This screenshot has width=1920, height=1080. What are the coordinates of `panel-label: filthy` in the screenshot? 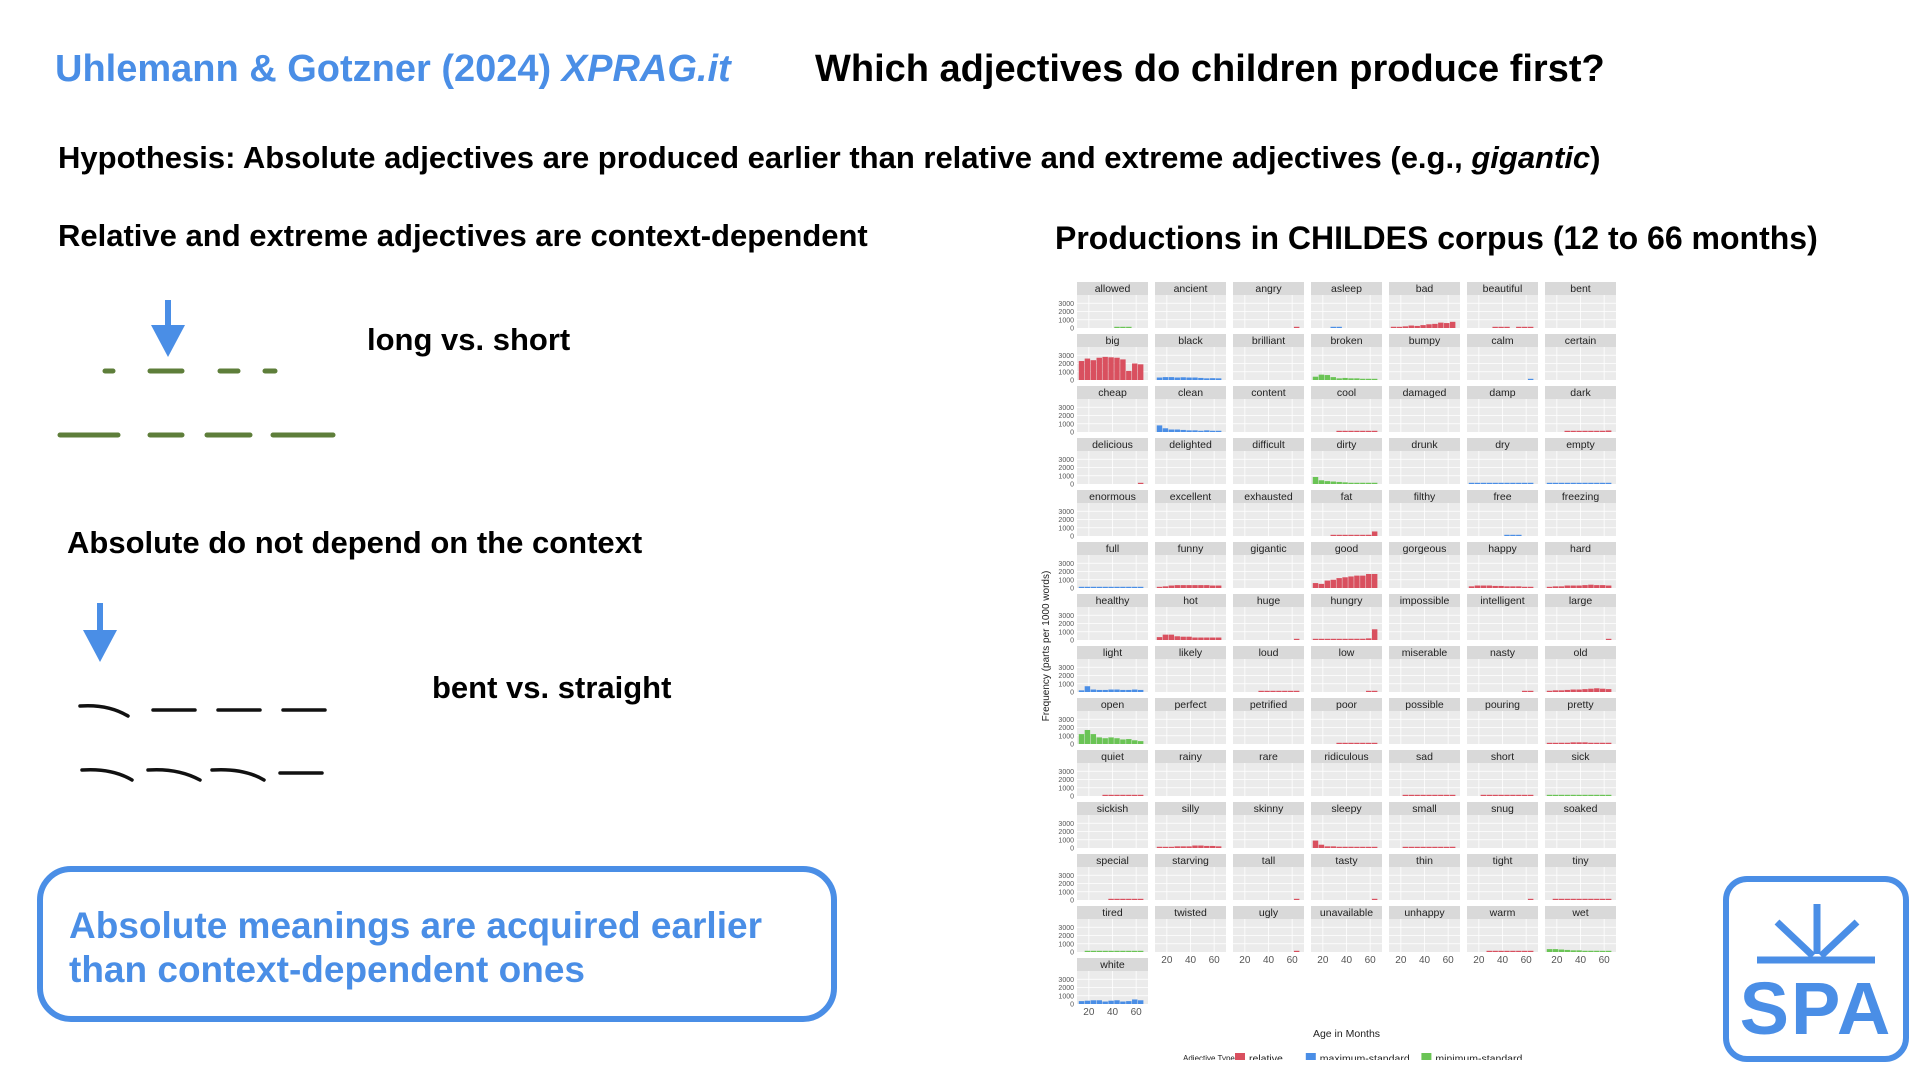 It's located at (1425, 497).